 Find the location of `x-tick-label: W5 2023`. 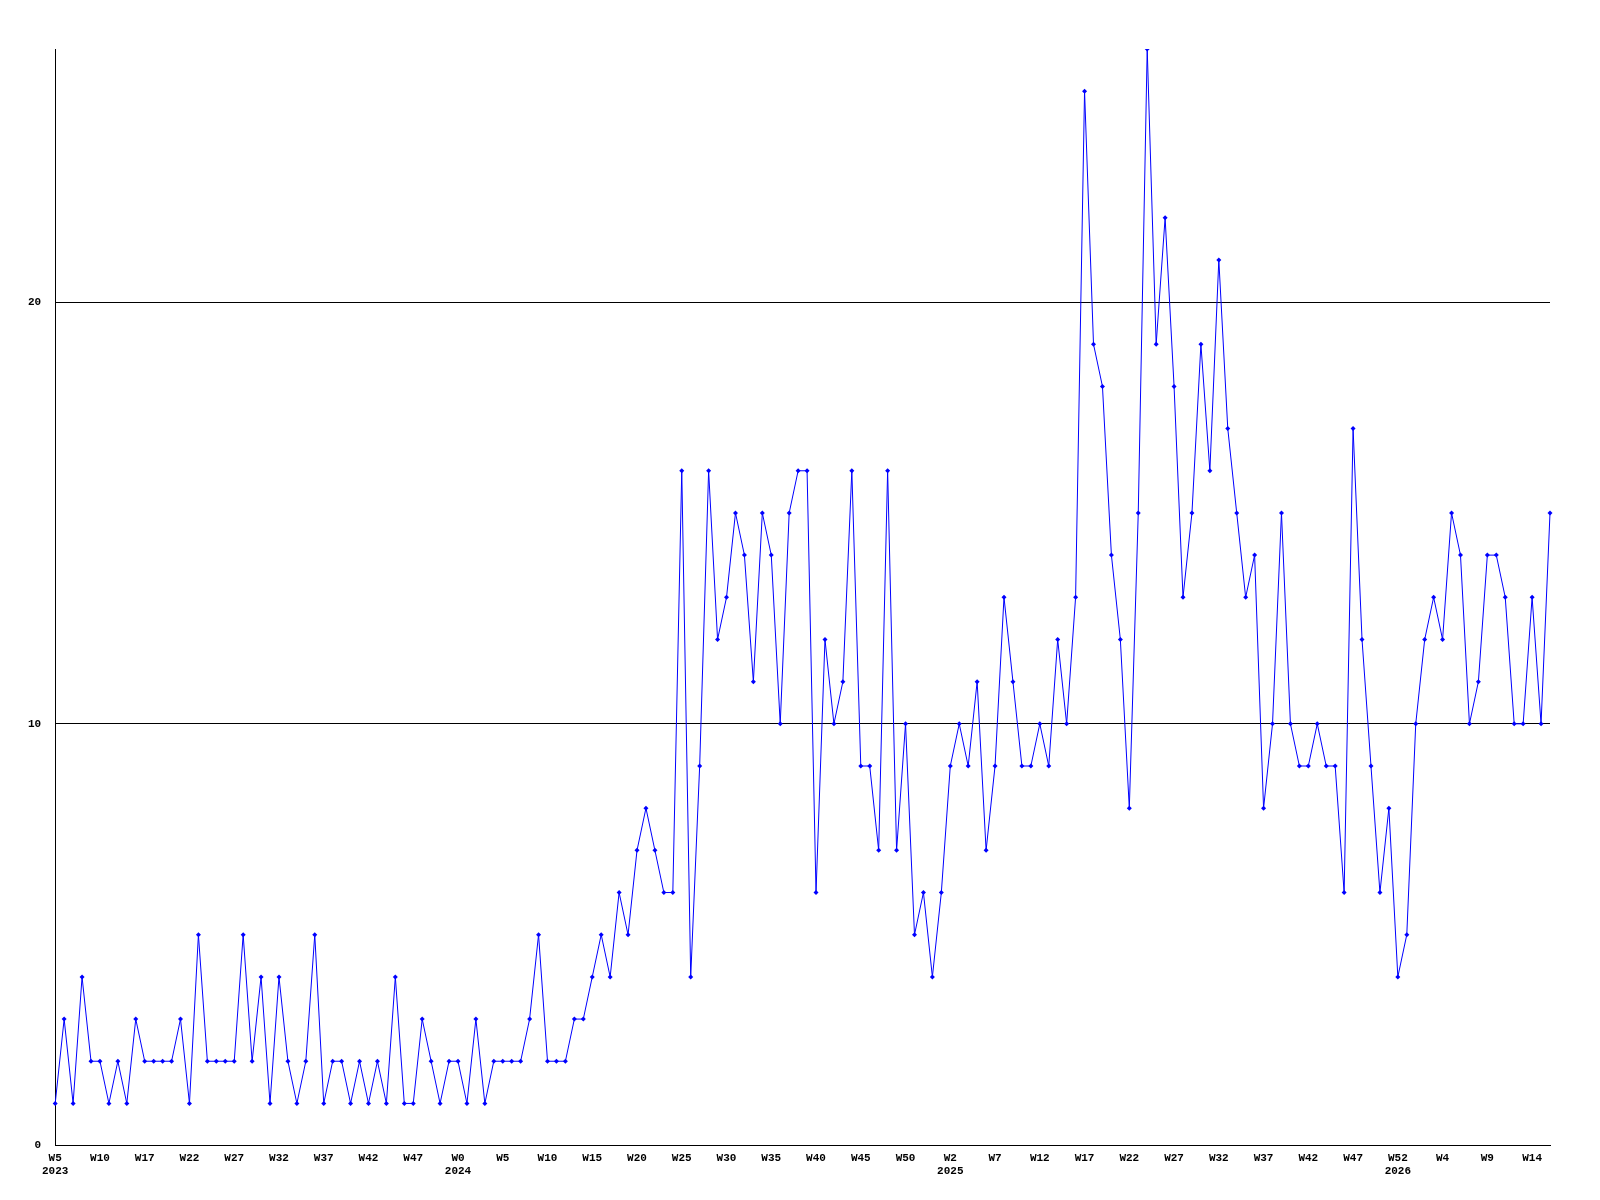

x-tick-label: W5 2023 is located at coordinates (55, 1164).